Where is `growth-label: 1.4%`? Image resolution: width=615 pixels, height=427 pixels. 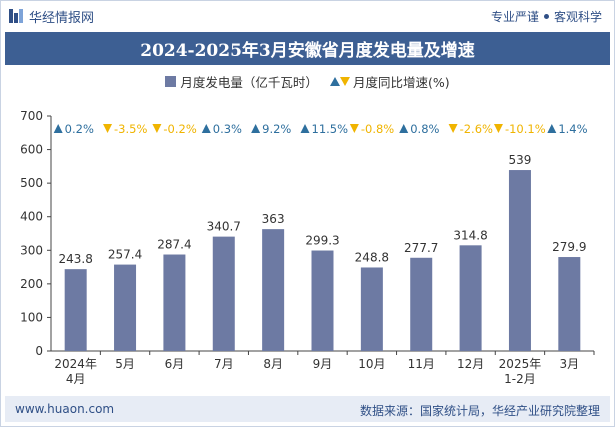 growth-label: 1.4% is located at coordinates (572, 129).